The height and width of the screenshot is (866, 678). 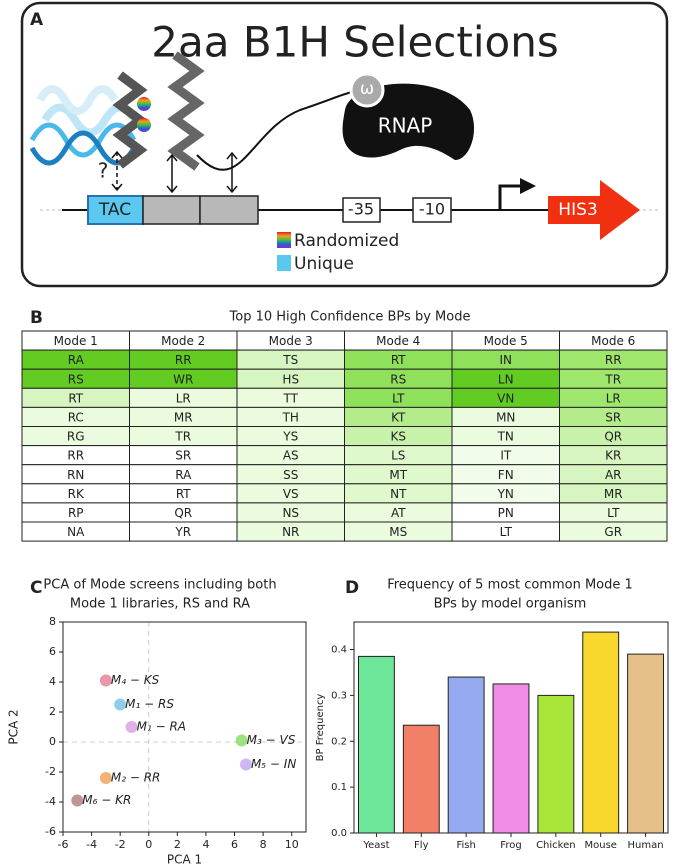 I want to click on y-tick-label: -2, so click(x=50, y=771).